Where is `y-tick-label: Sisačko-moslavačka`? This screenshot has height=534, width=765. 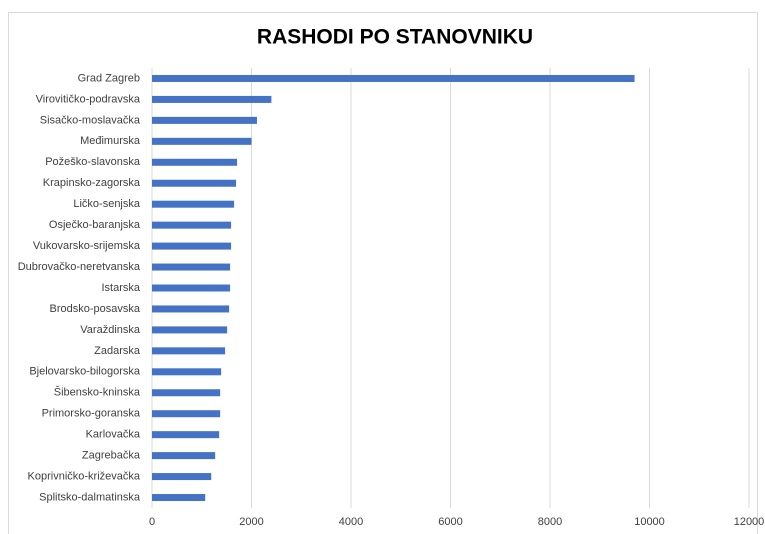 y-tick-label: Sisačko-moslavačka is located at coordinates (90, 120).